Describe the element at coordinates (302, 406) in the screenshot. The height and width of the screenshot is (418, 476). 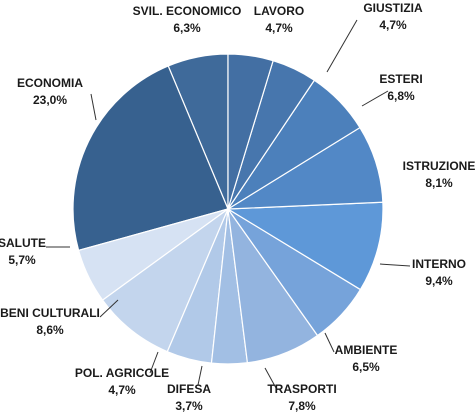
I see `slice-value-trasporti: 7,8%` at that location.